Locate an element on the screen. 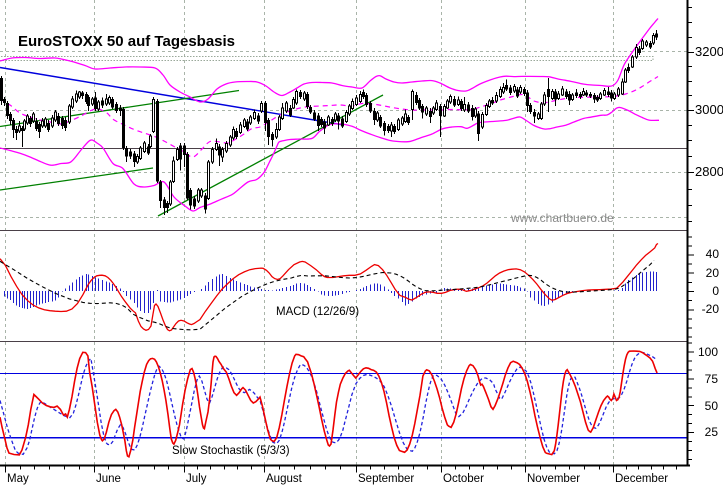  svg-text: May is located at coordinates (18, 479).